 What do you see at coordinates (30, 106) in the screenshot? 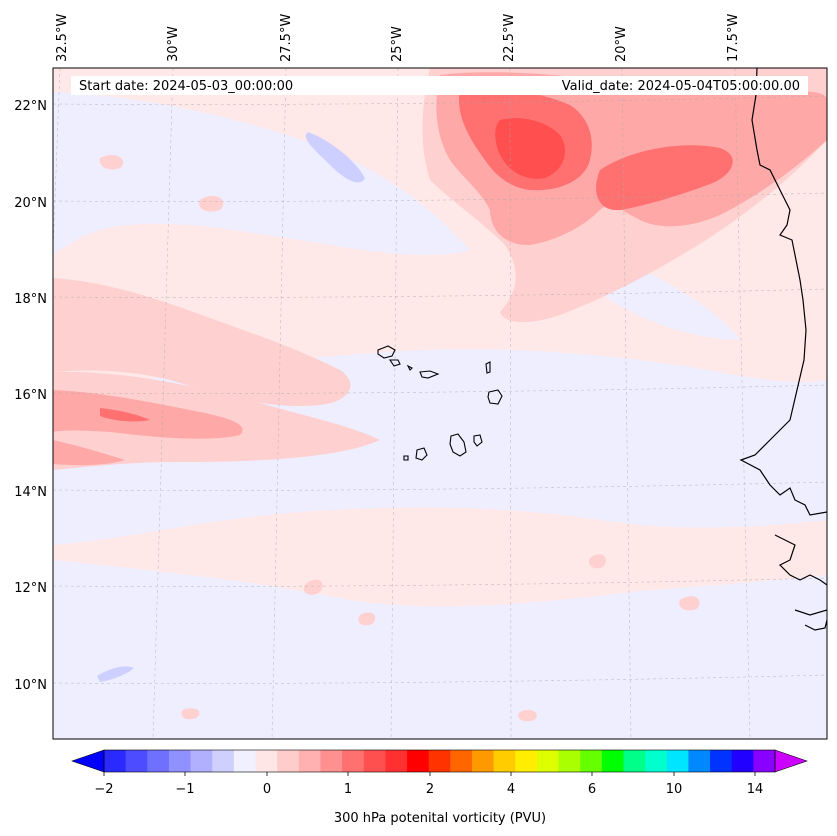
I see `lat-label: 22°N` at bounding box center [30, 106].